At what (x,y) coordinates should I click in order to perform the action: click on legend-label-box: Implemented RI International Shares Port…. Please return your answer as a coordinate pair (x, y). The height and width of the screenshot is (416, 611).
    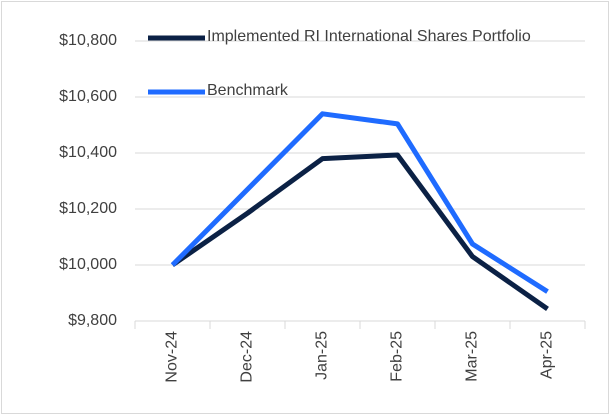
    Looking at the image, I should click on (369, 36).